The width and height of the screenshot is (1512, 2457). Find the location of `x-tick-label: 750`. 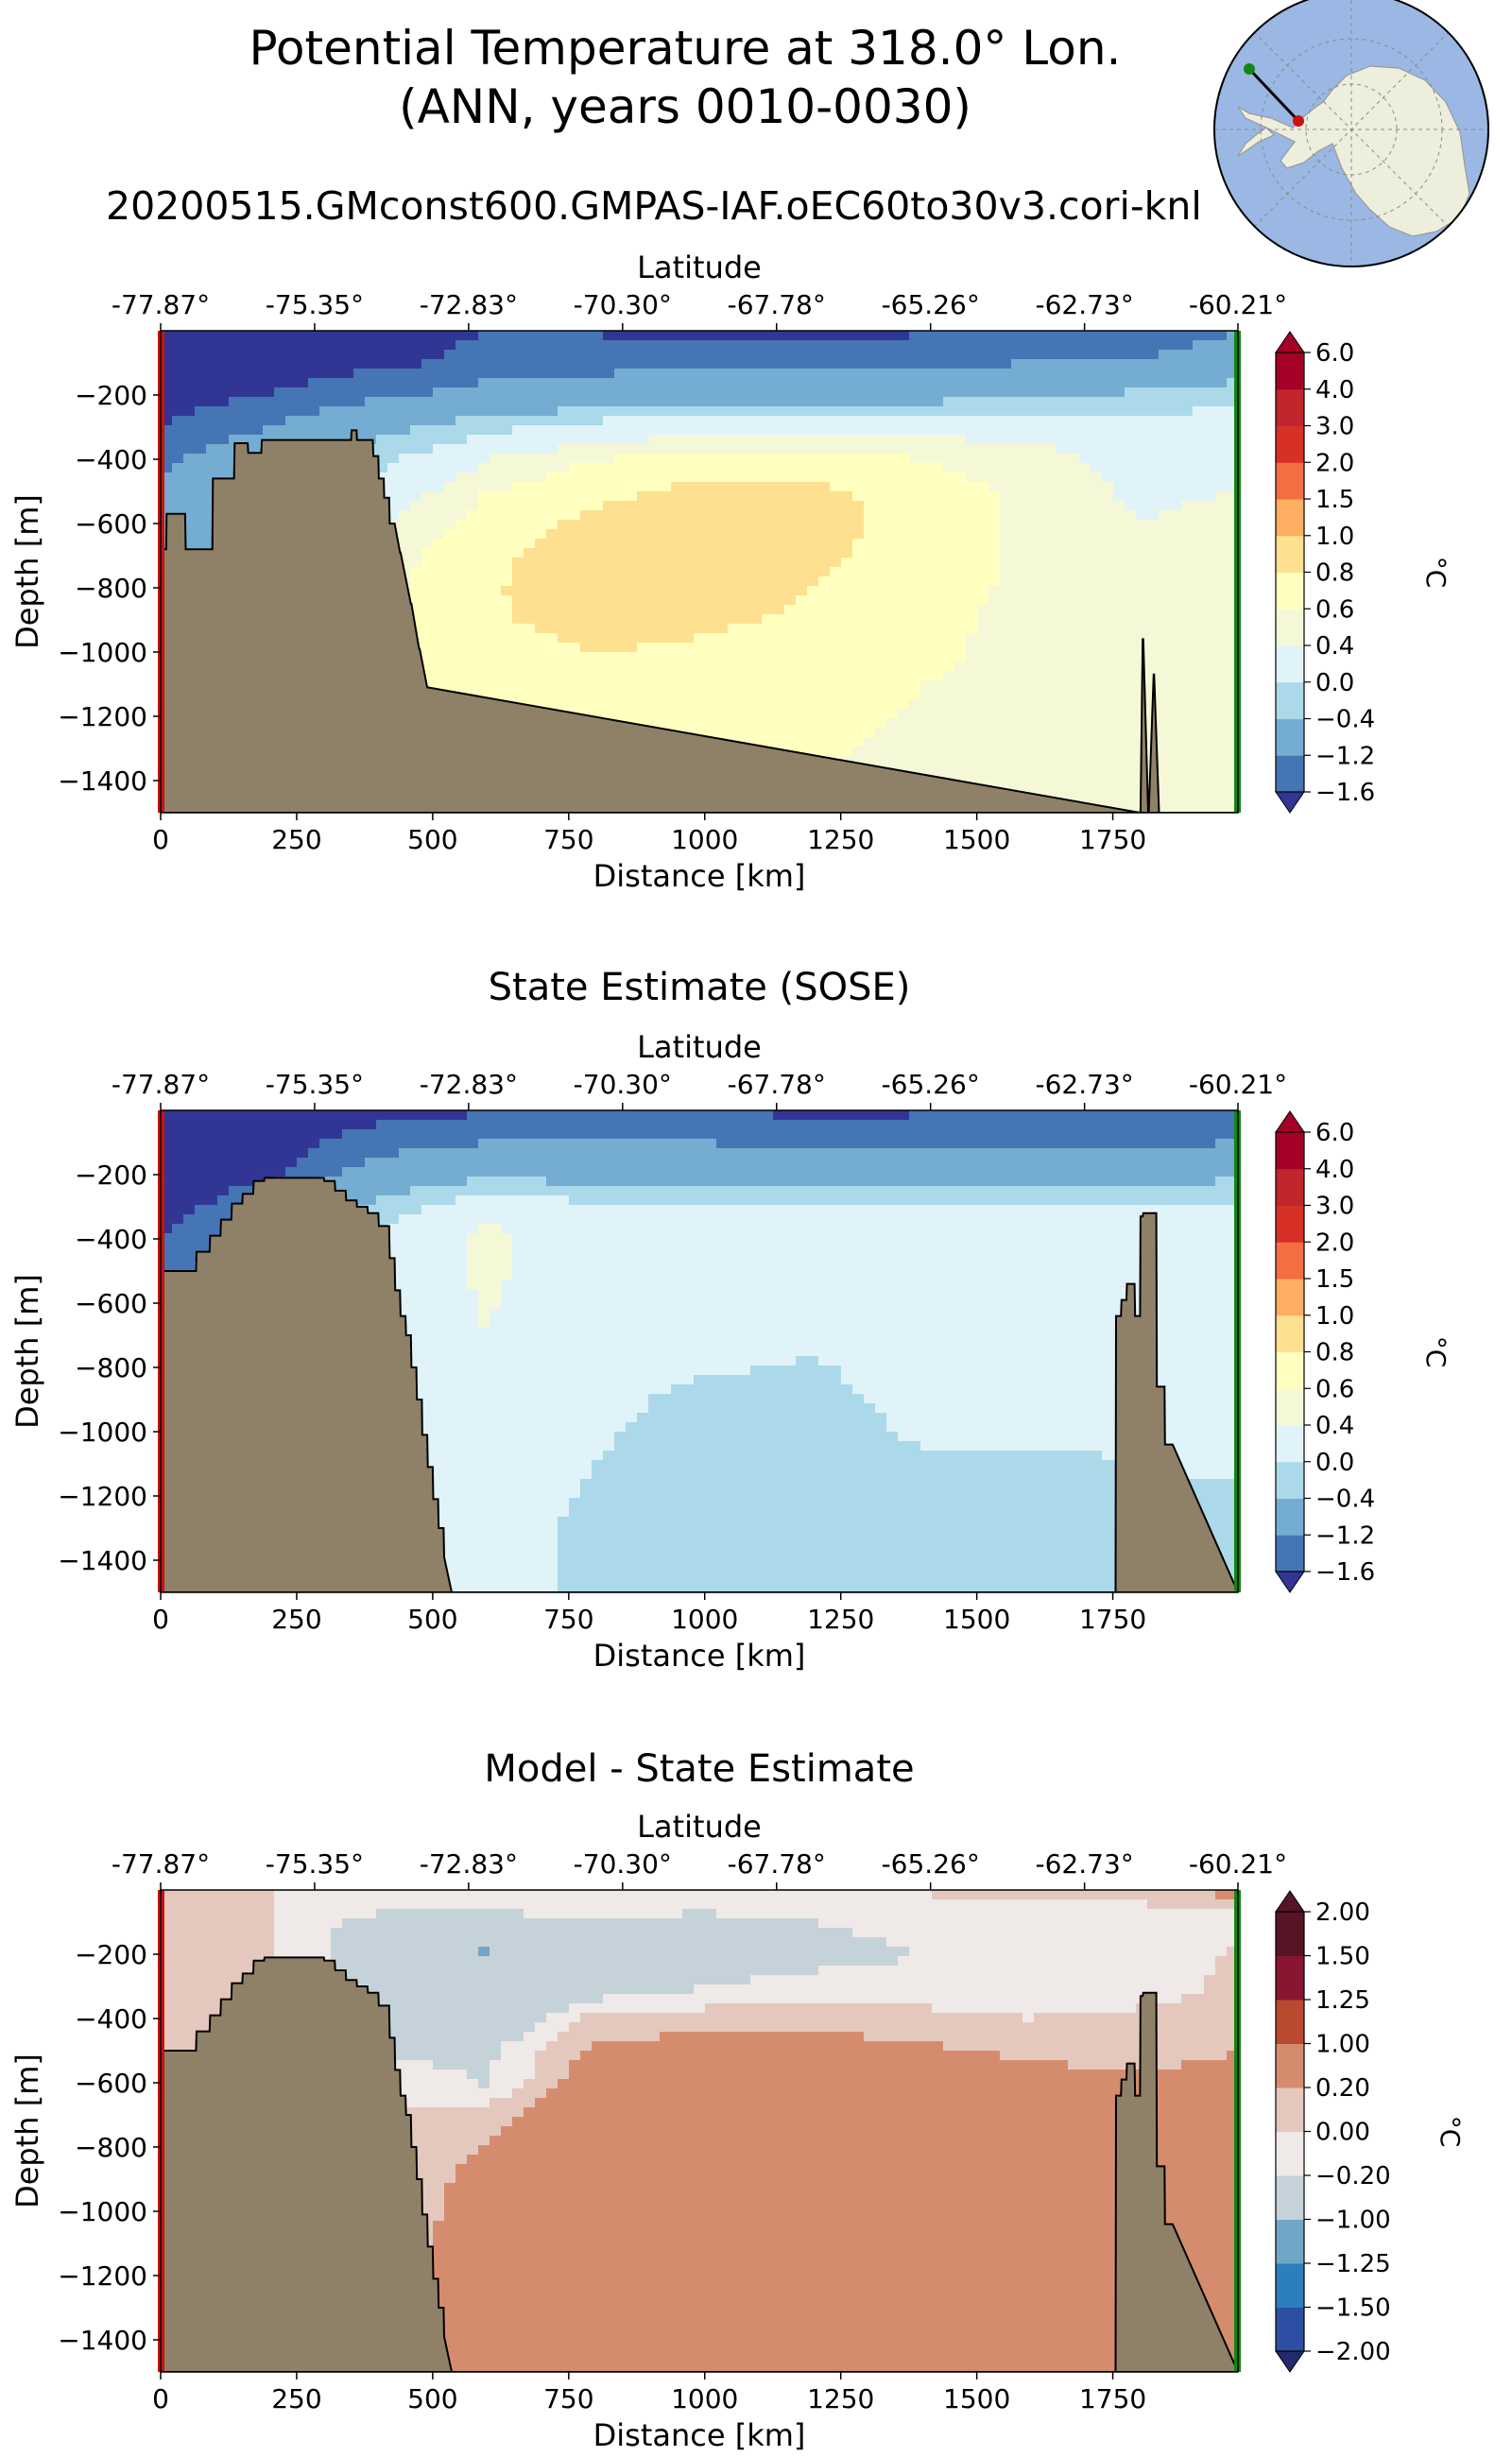

x-tick-label: 750 is located at coordinates (568, 839).